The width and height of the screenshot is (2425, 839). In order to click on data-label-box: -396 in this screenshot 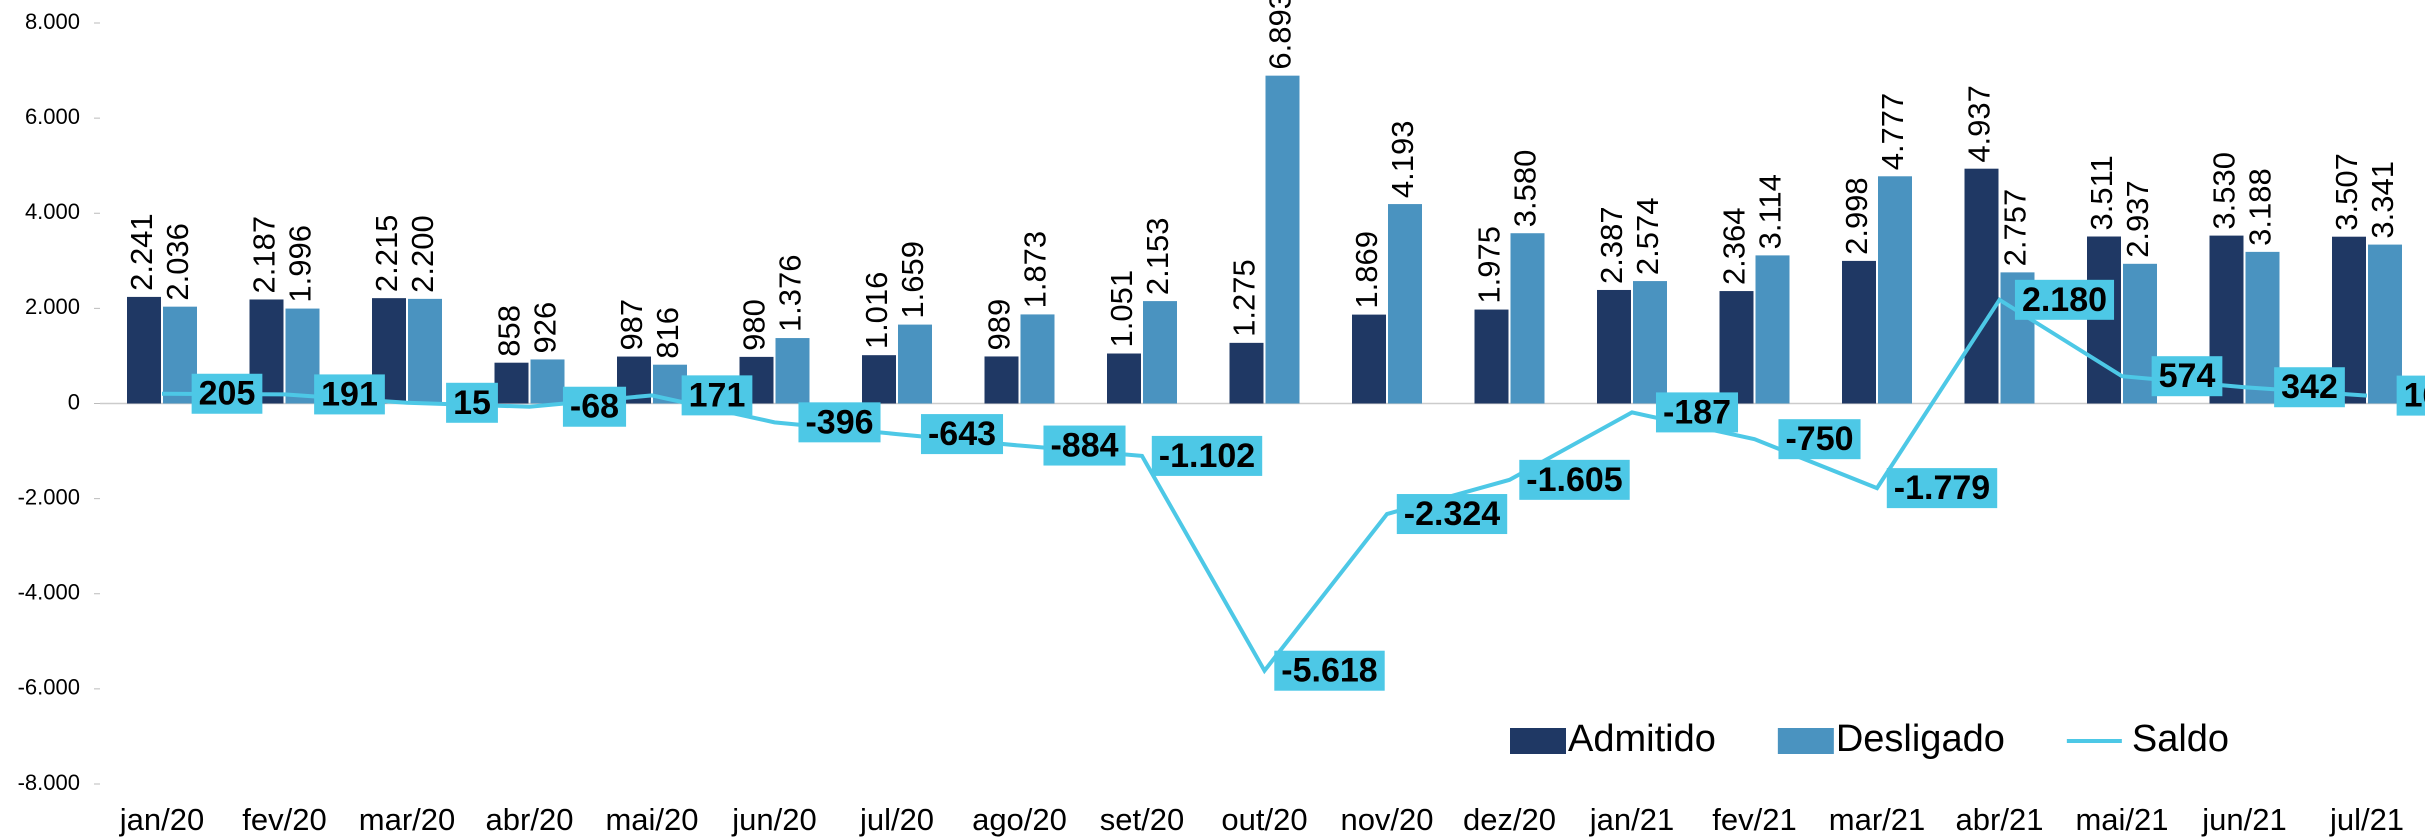, I will do `click(839, 422)`.